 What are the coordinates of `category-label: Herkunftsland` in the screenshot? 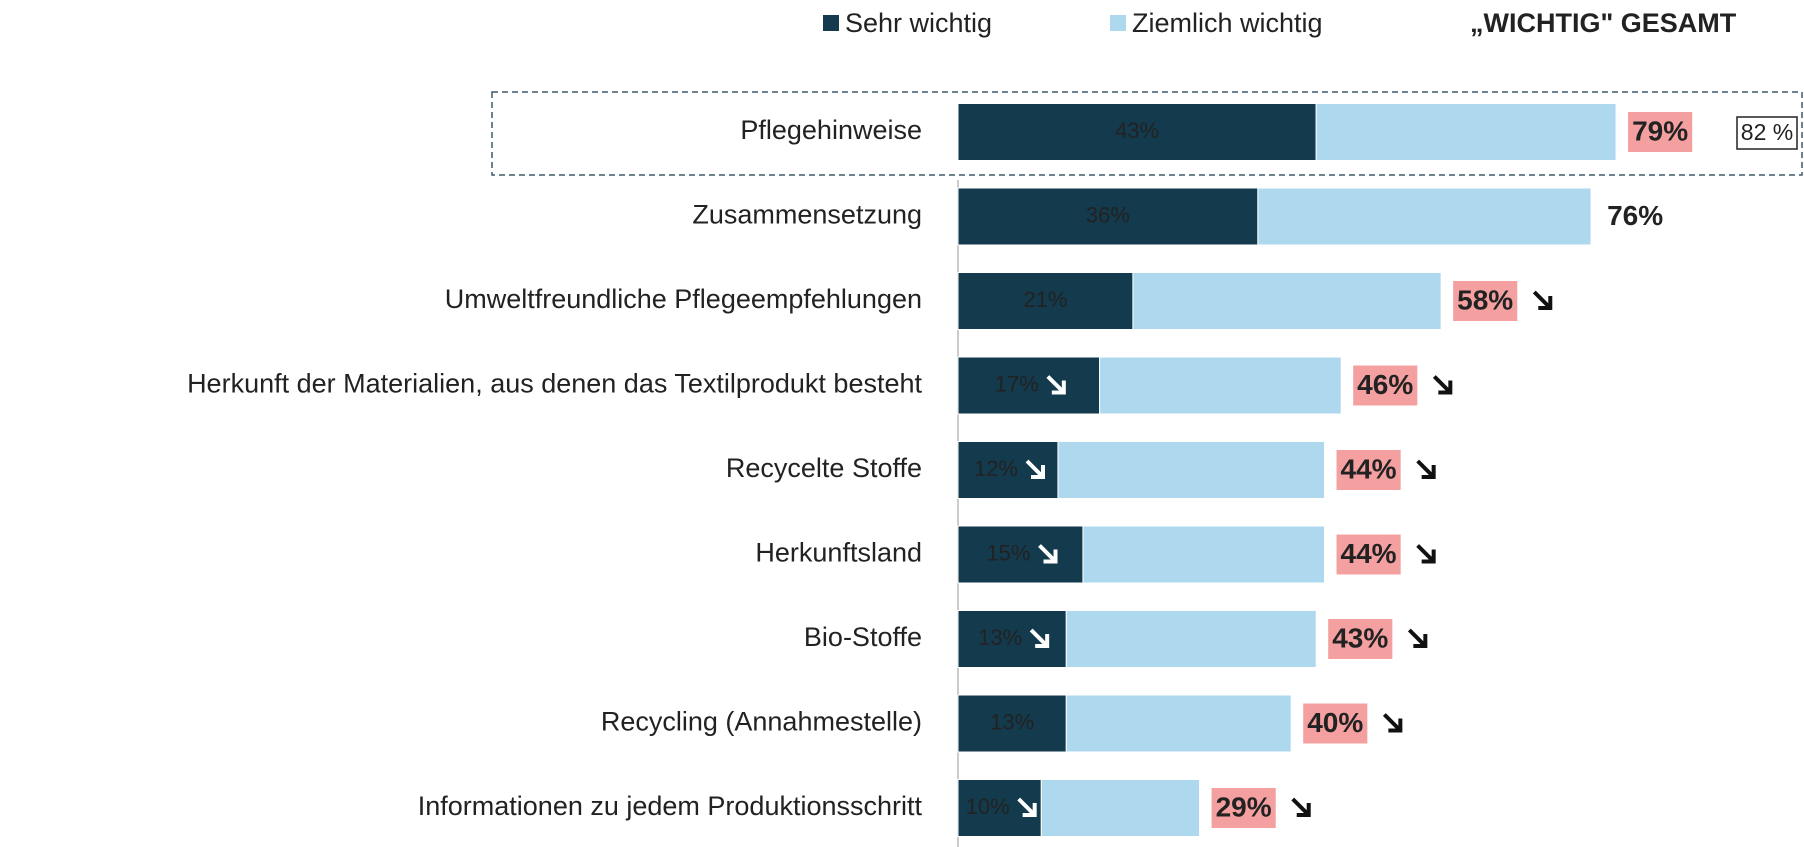 It's located at (838, 553).